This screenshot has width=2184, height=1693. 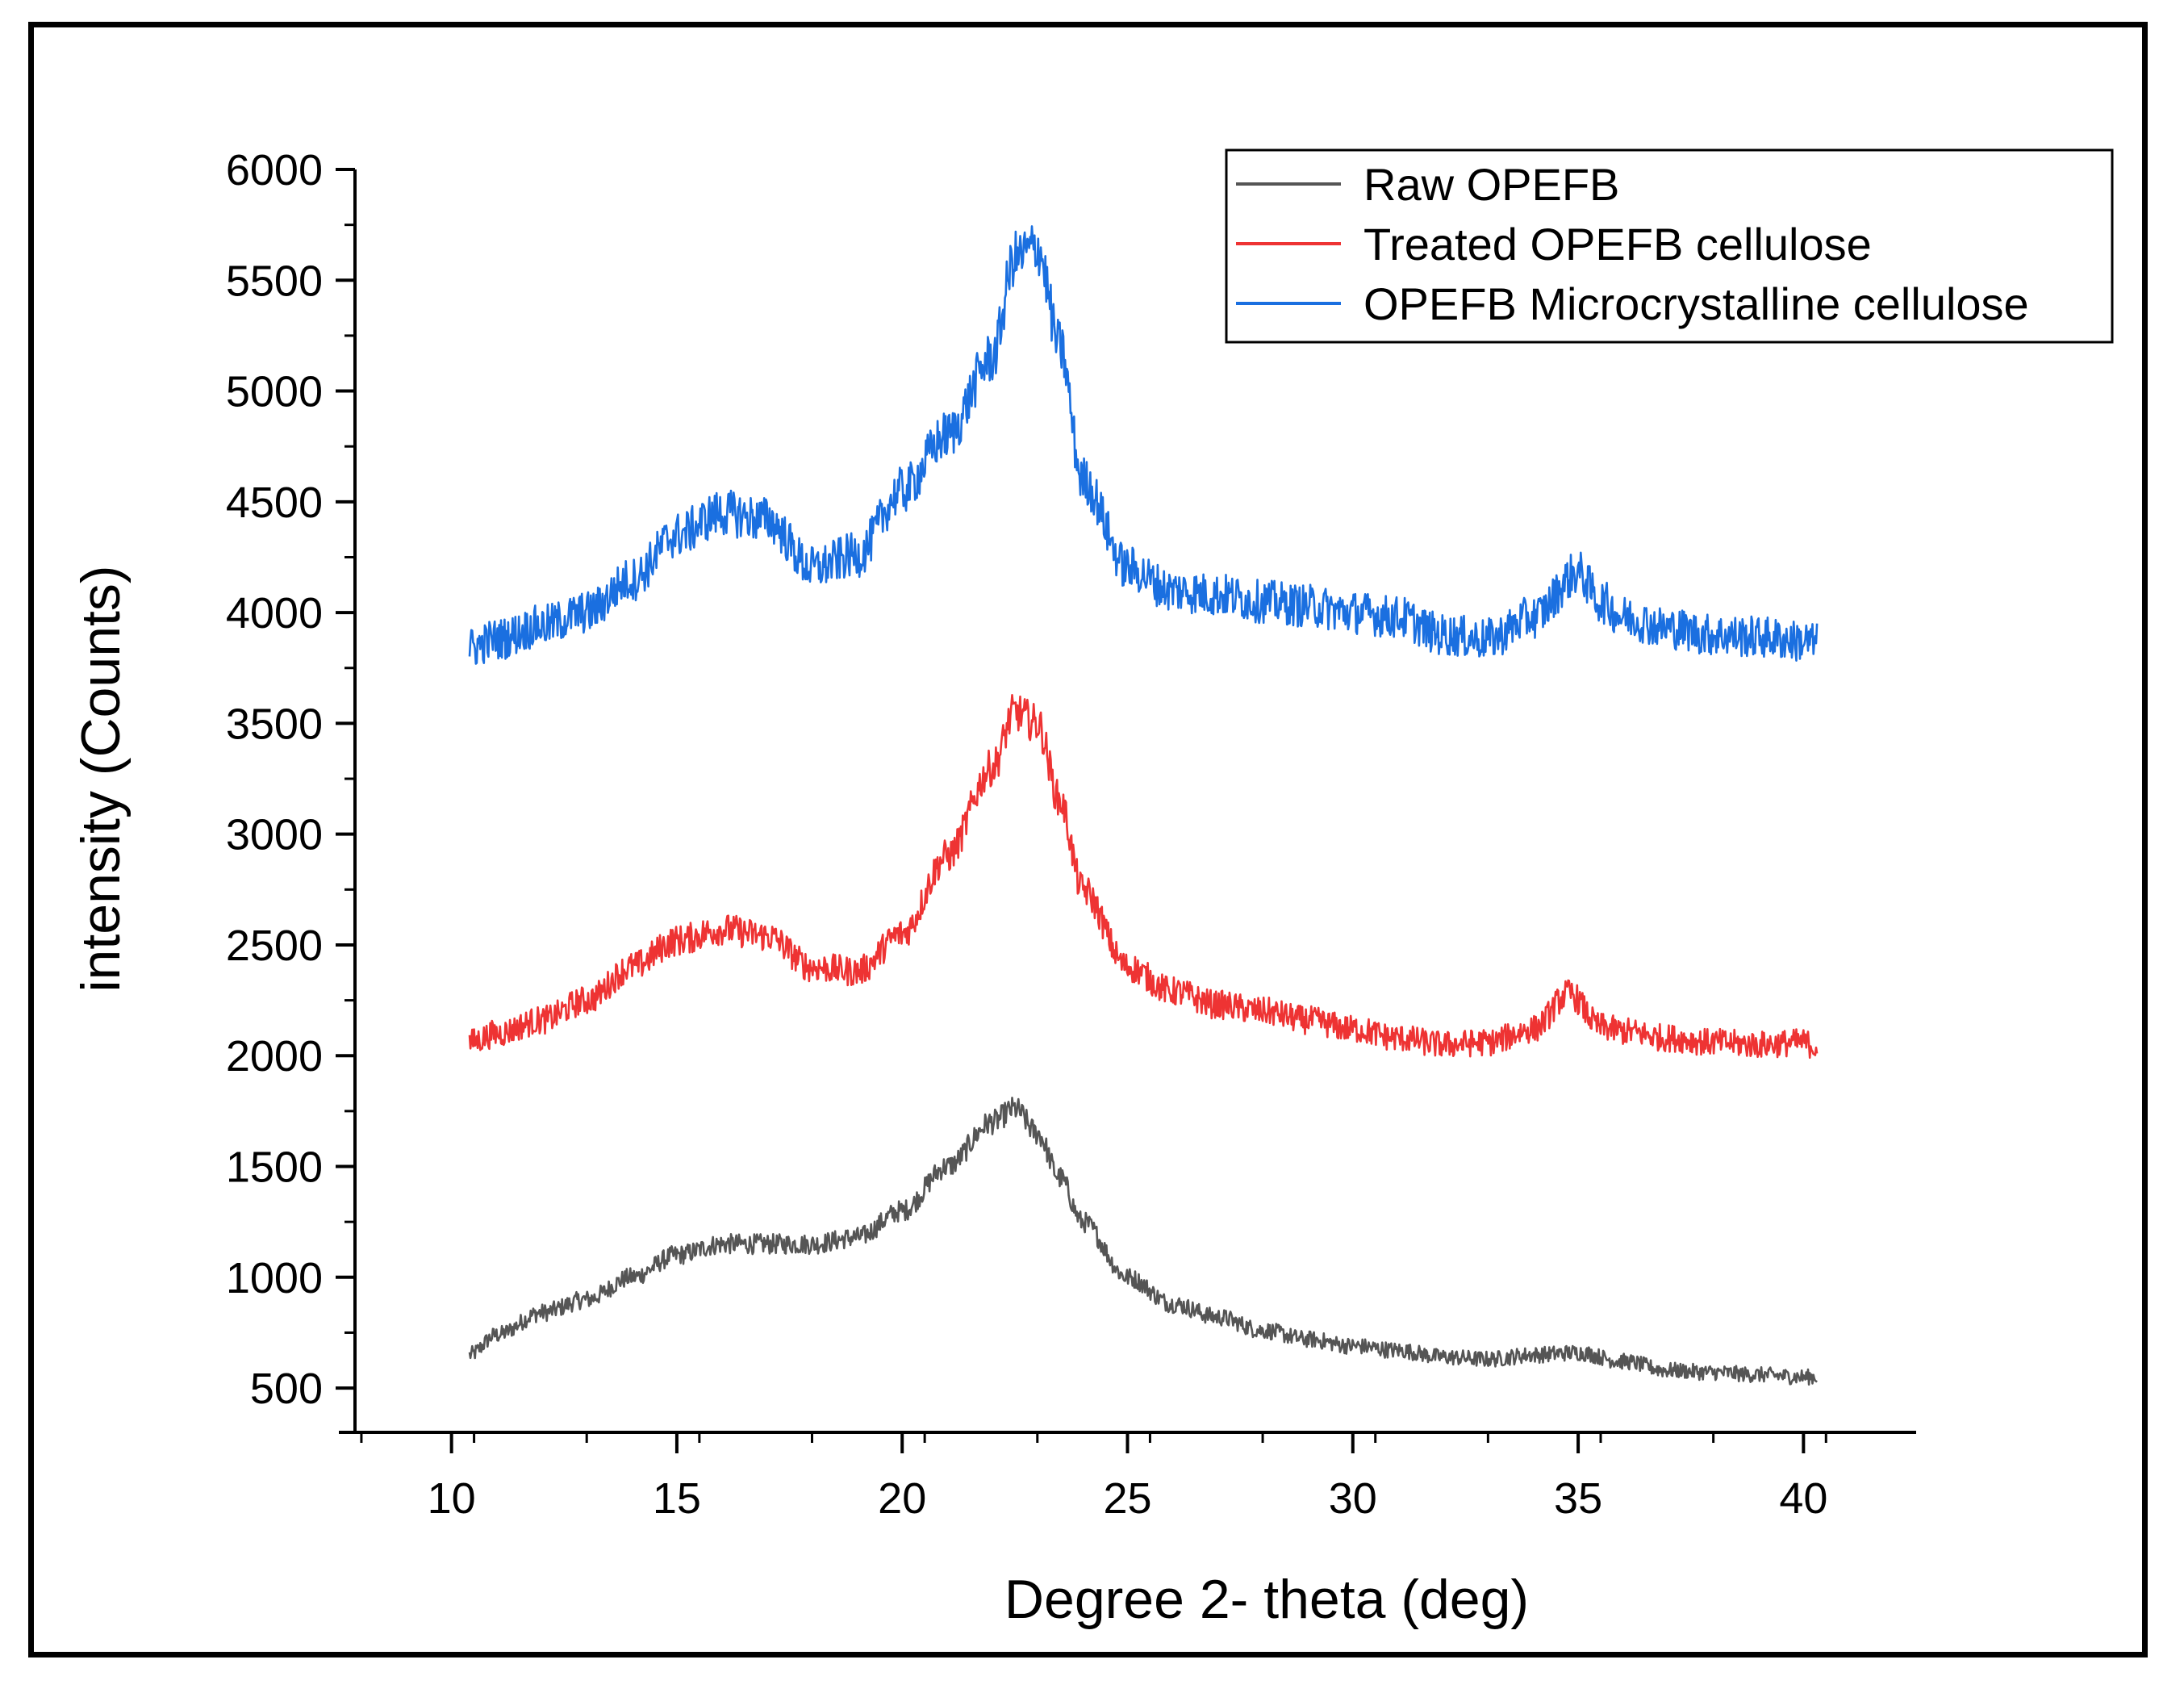 What do you see at coordinates (274, 170) in the screenshot?
I see `y-tick-label: 6000` at bounding box center [274, 170].